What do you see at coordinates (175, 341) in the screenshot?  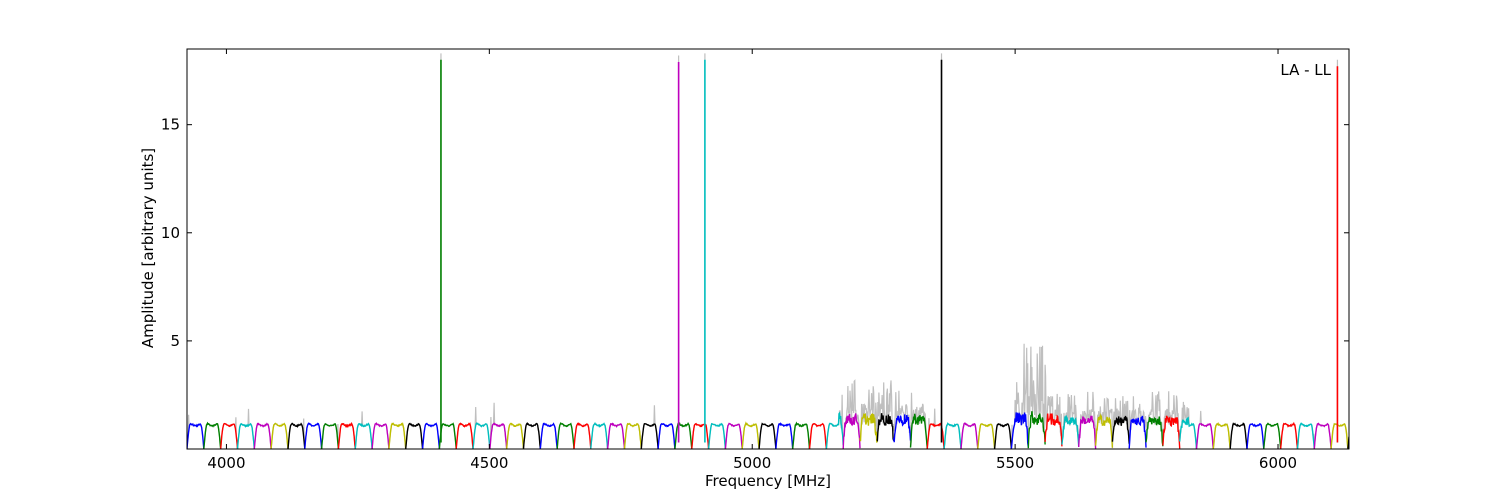 I see `y-tick-label: 5` at bounding box center [175, 341].